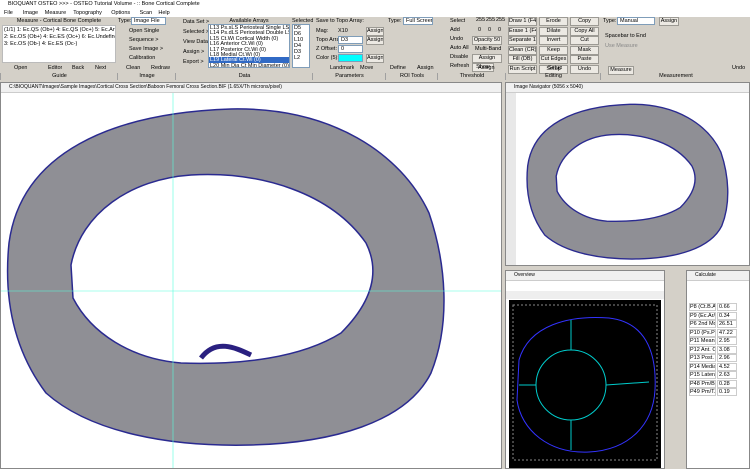 This screenshot has height=469, width=750. Describe the element at coordinates (584, 40) in the screenshot. I see `button: Cut` at that location.